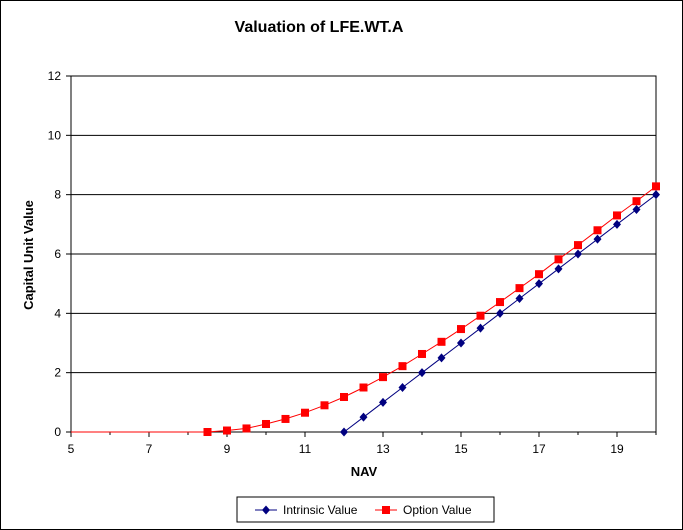  I want to click on chart-title: Valuation of LFE.WT.A, so click(319, 27).